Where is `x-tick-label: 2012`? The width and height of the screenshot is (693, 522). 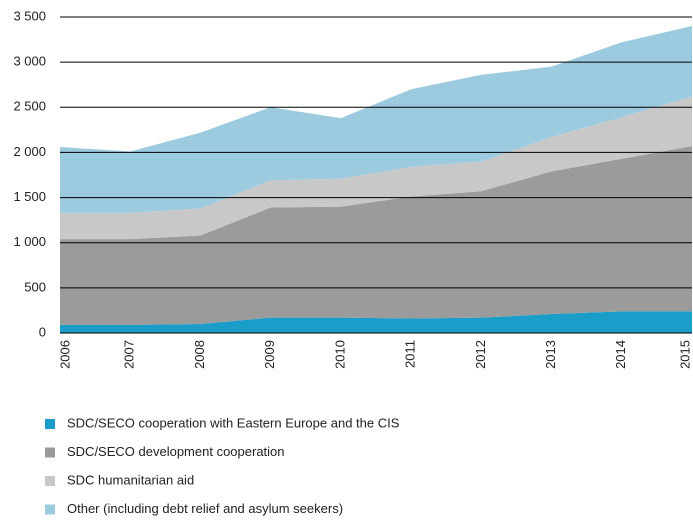
x-tick-label: 2012 is located at coordinates (480, 354).